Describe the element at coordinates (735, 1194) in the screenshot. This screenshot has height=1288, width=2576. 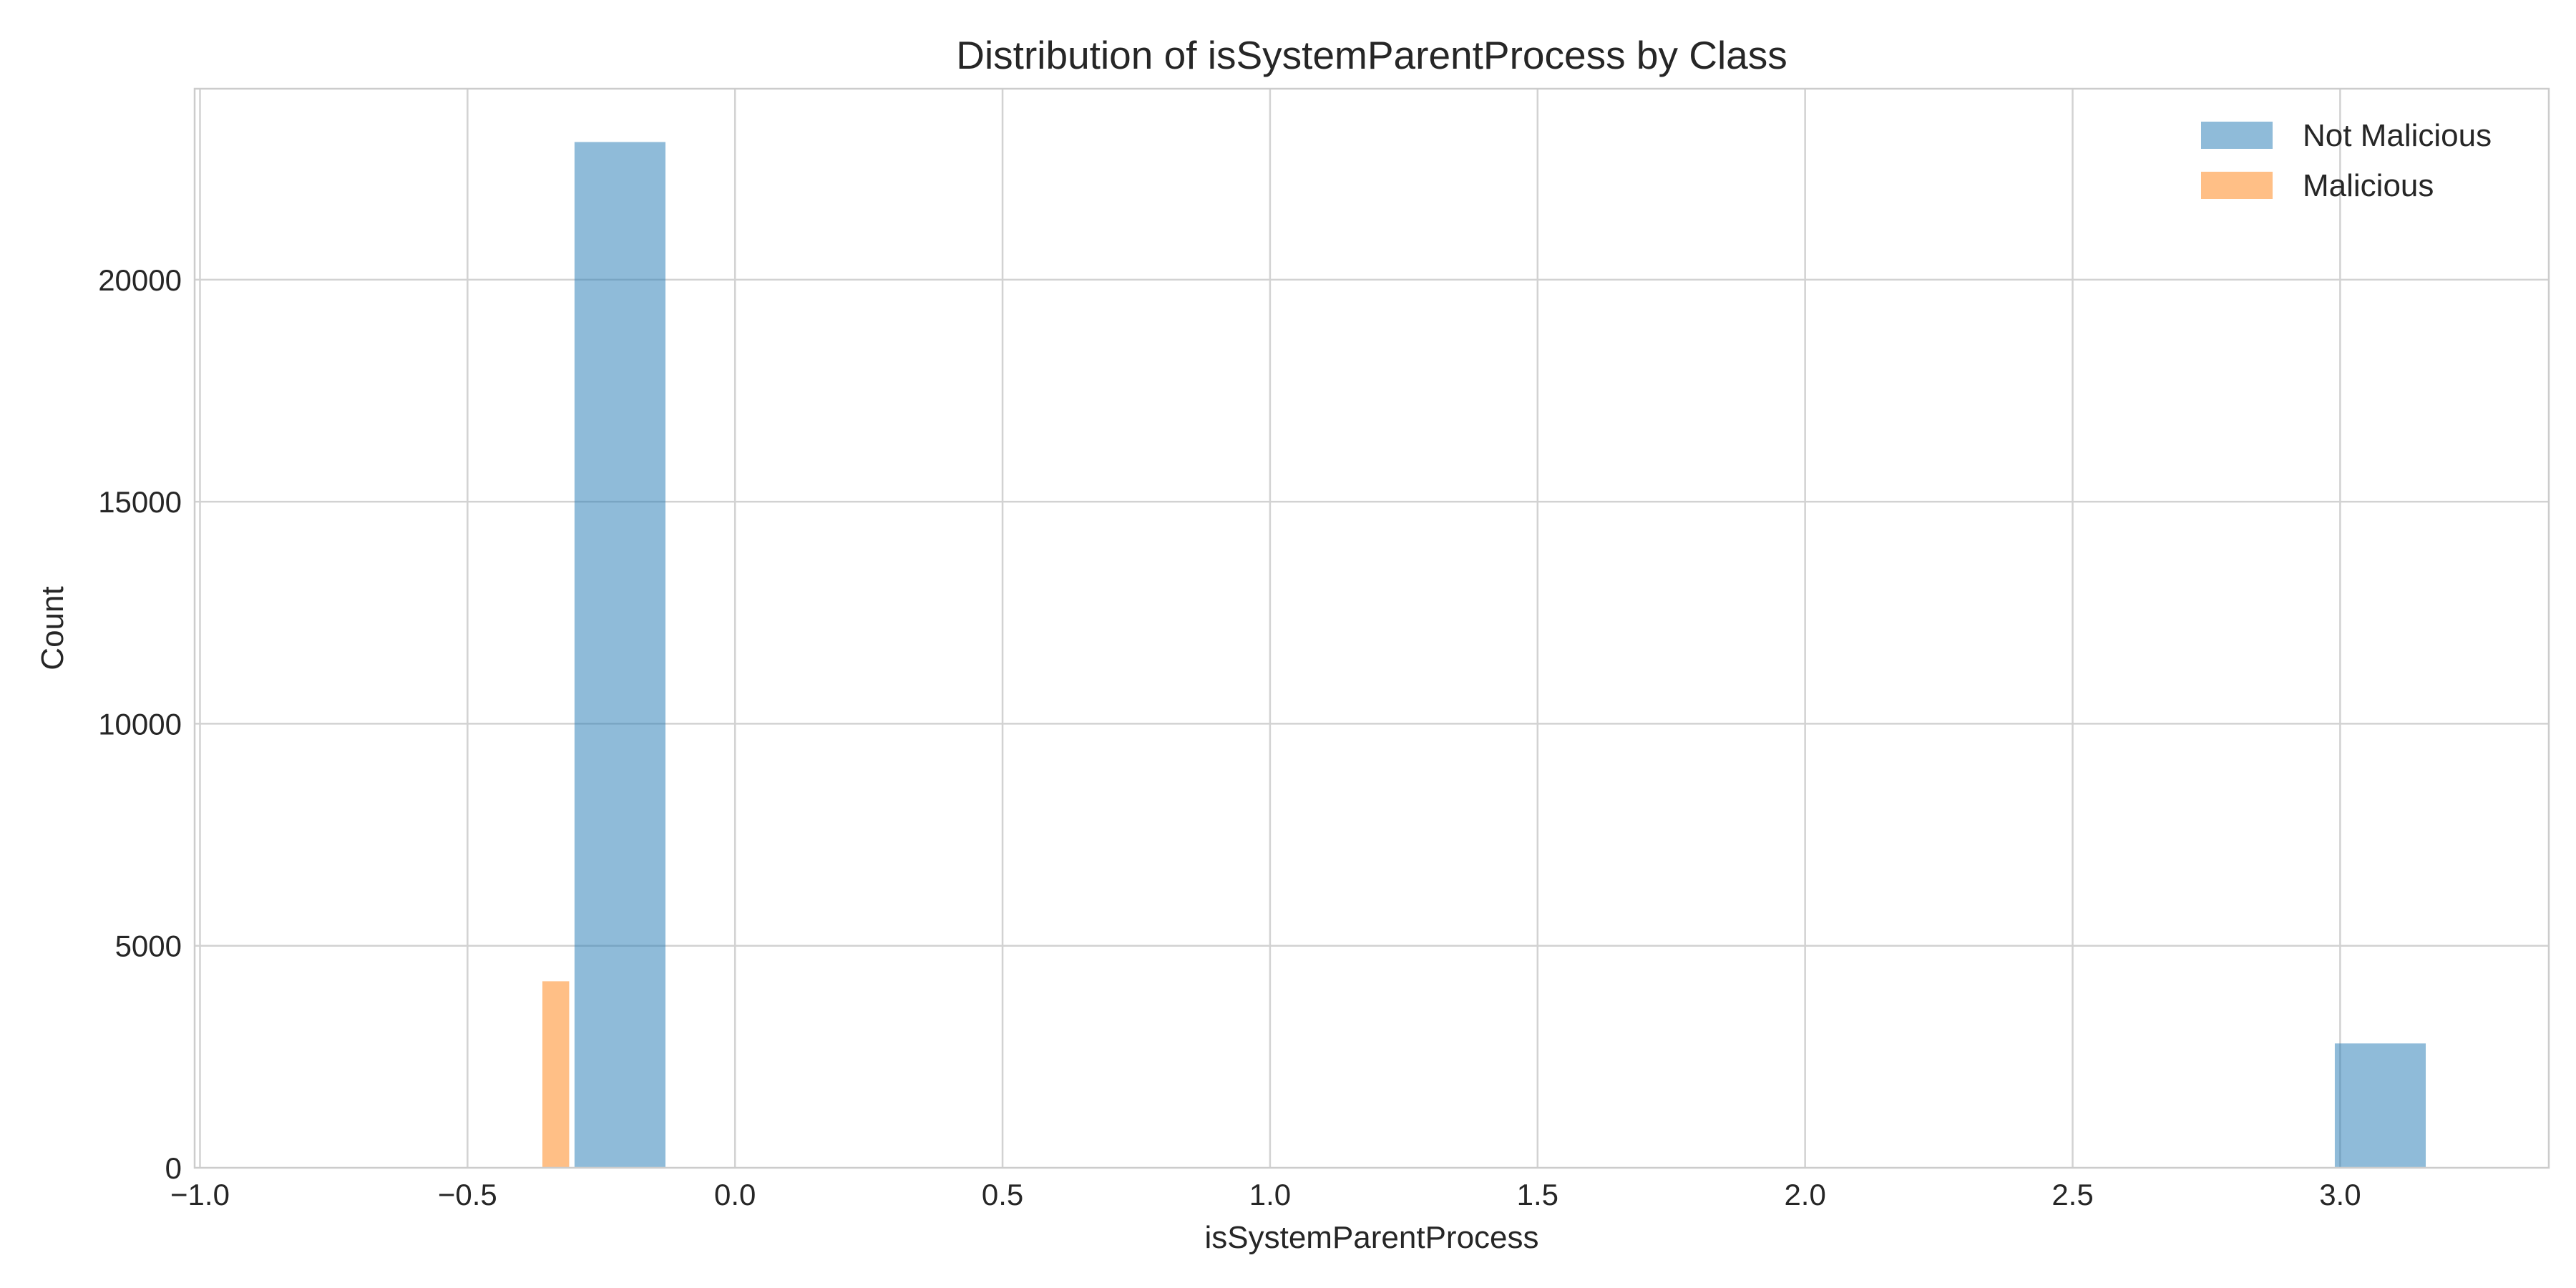
I see `x-tick-label: 0.0` at that location.